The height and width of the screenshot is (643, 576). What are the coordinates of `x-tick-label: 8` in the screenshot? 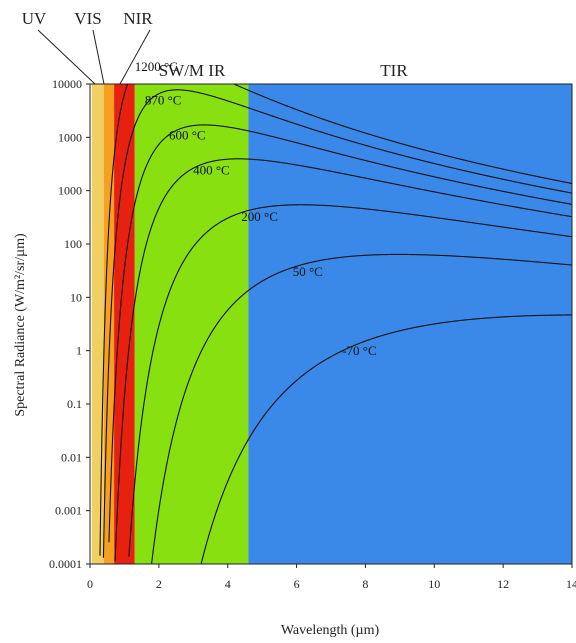 It's located at (365, 584).